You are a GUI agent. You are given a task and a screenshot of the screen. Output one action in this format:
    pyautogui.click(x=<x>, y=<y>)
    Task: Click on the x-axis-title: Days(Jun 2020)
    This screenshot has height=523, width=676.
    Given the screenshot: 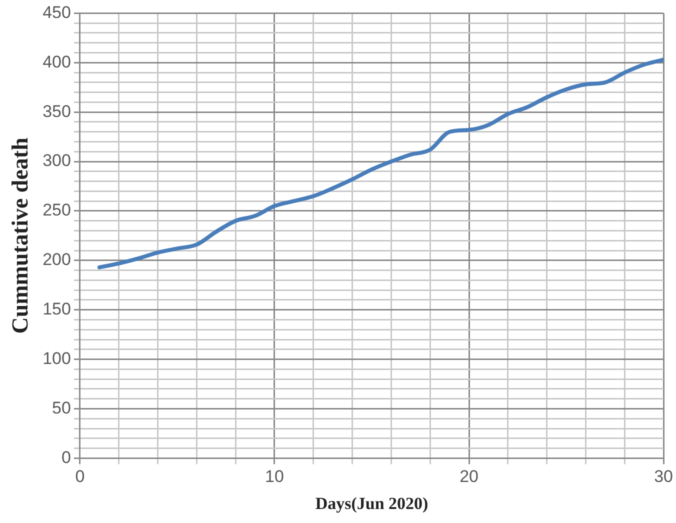 What is the action you would take?
    pyautogui.click(x=371, y=504)
    